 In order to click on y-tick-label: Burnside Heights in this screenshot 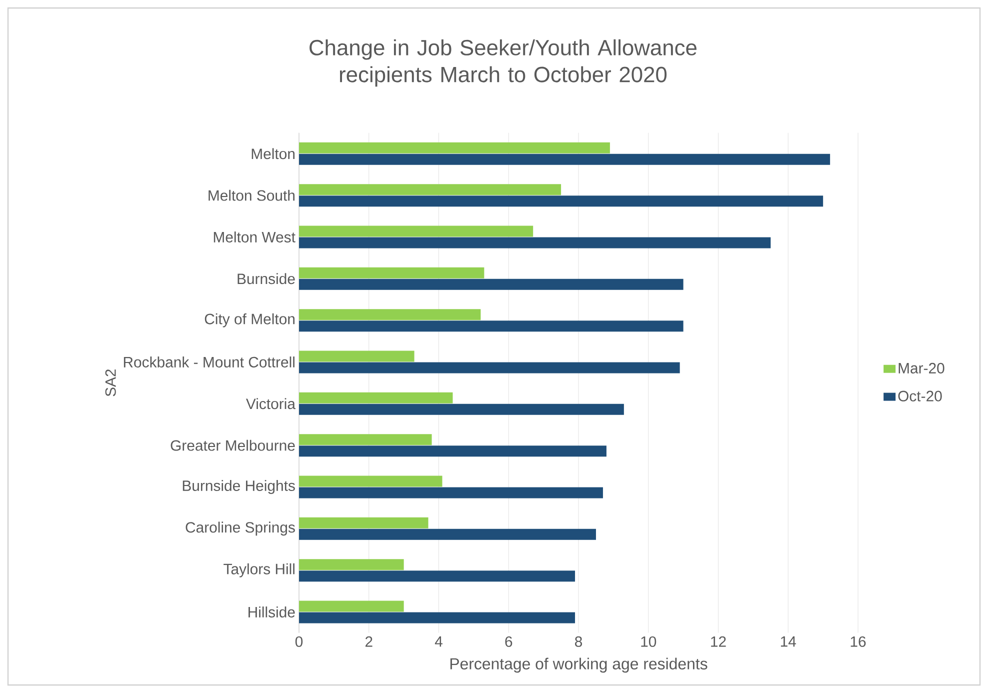, I will do `click(238, 487)`.